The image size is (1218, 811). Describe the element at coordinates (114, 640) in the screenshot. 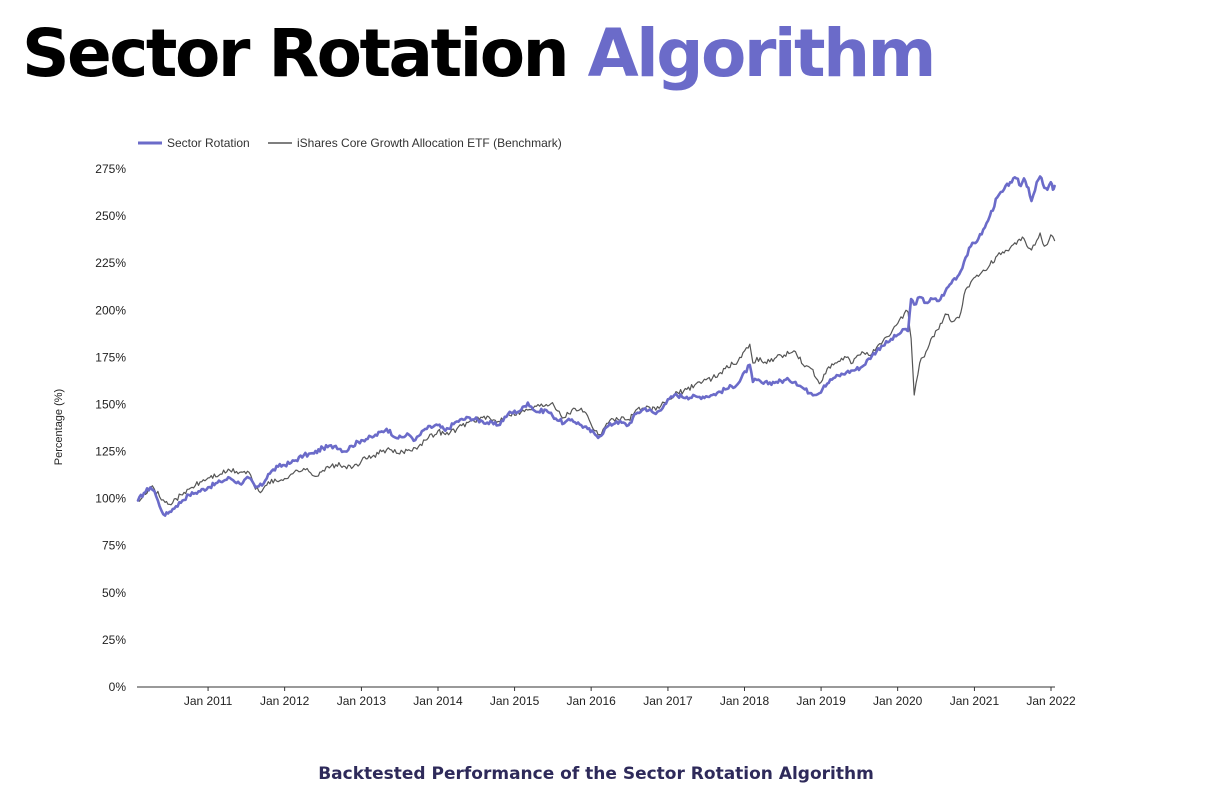

I see `y-tick-label: 25%` at that location.